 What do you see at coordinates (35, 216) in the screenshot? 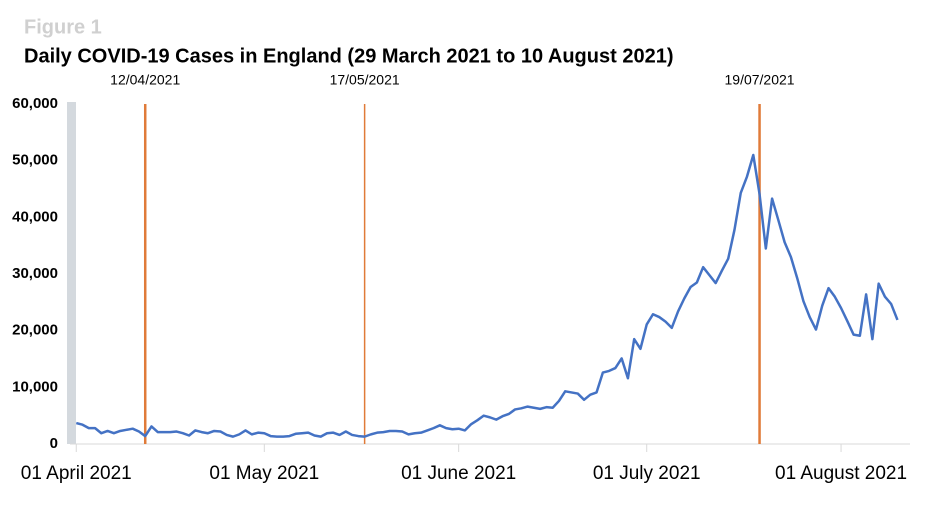
I see `y-tick-label: 40,000` at bounding box center [35, 216].